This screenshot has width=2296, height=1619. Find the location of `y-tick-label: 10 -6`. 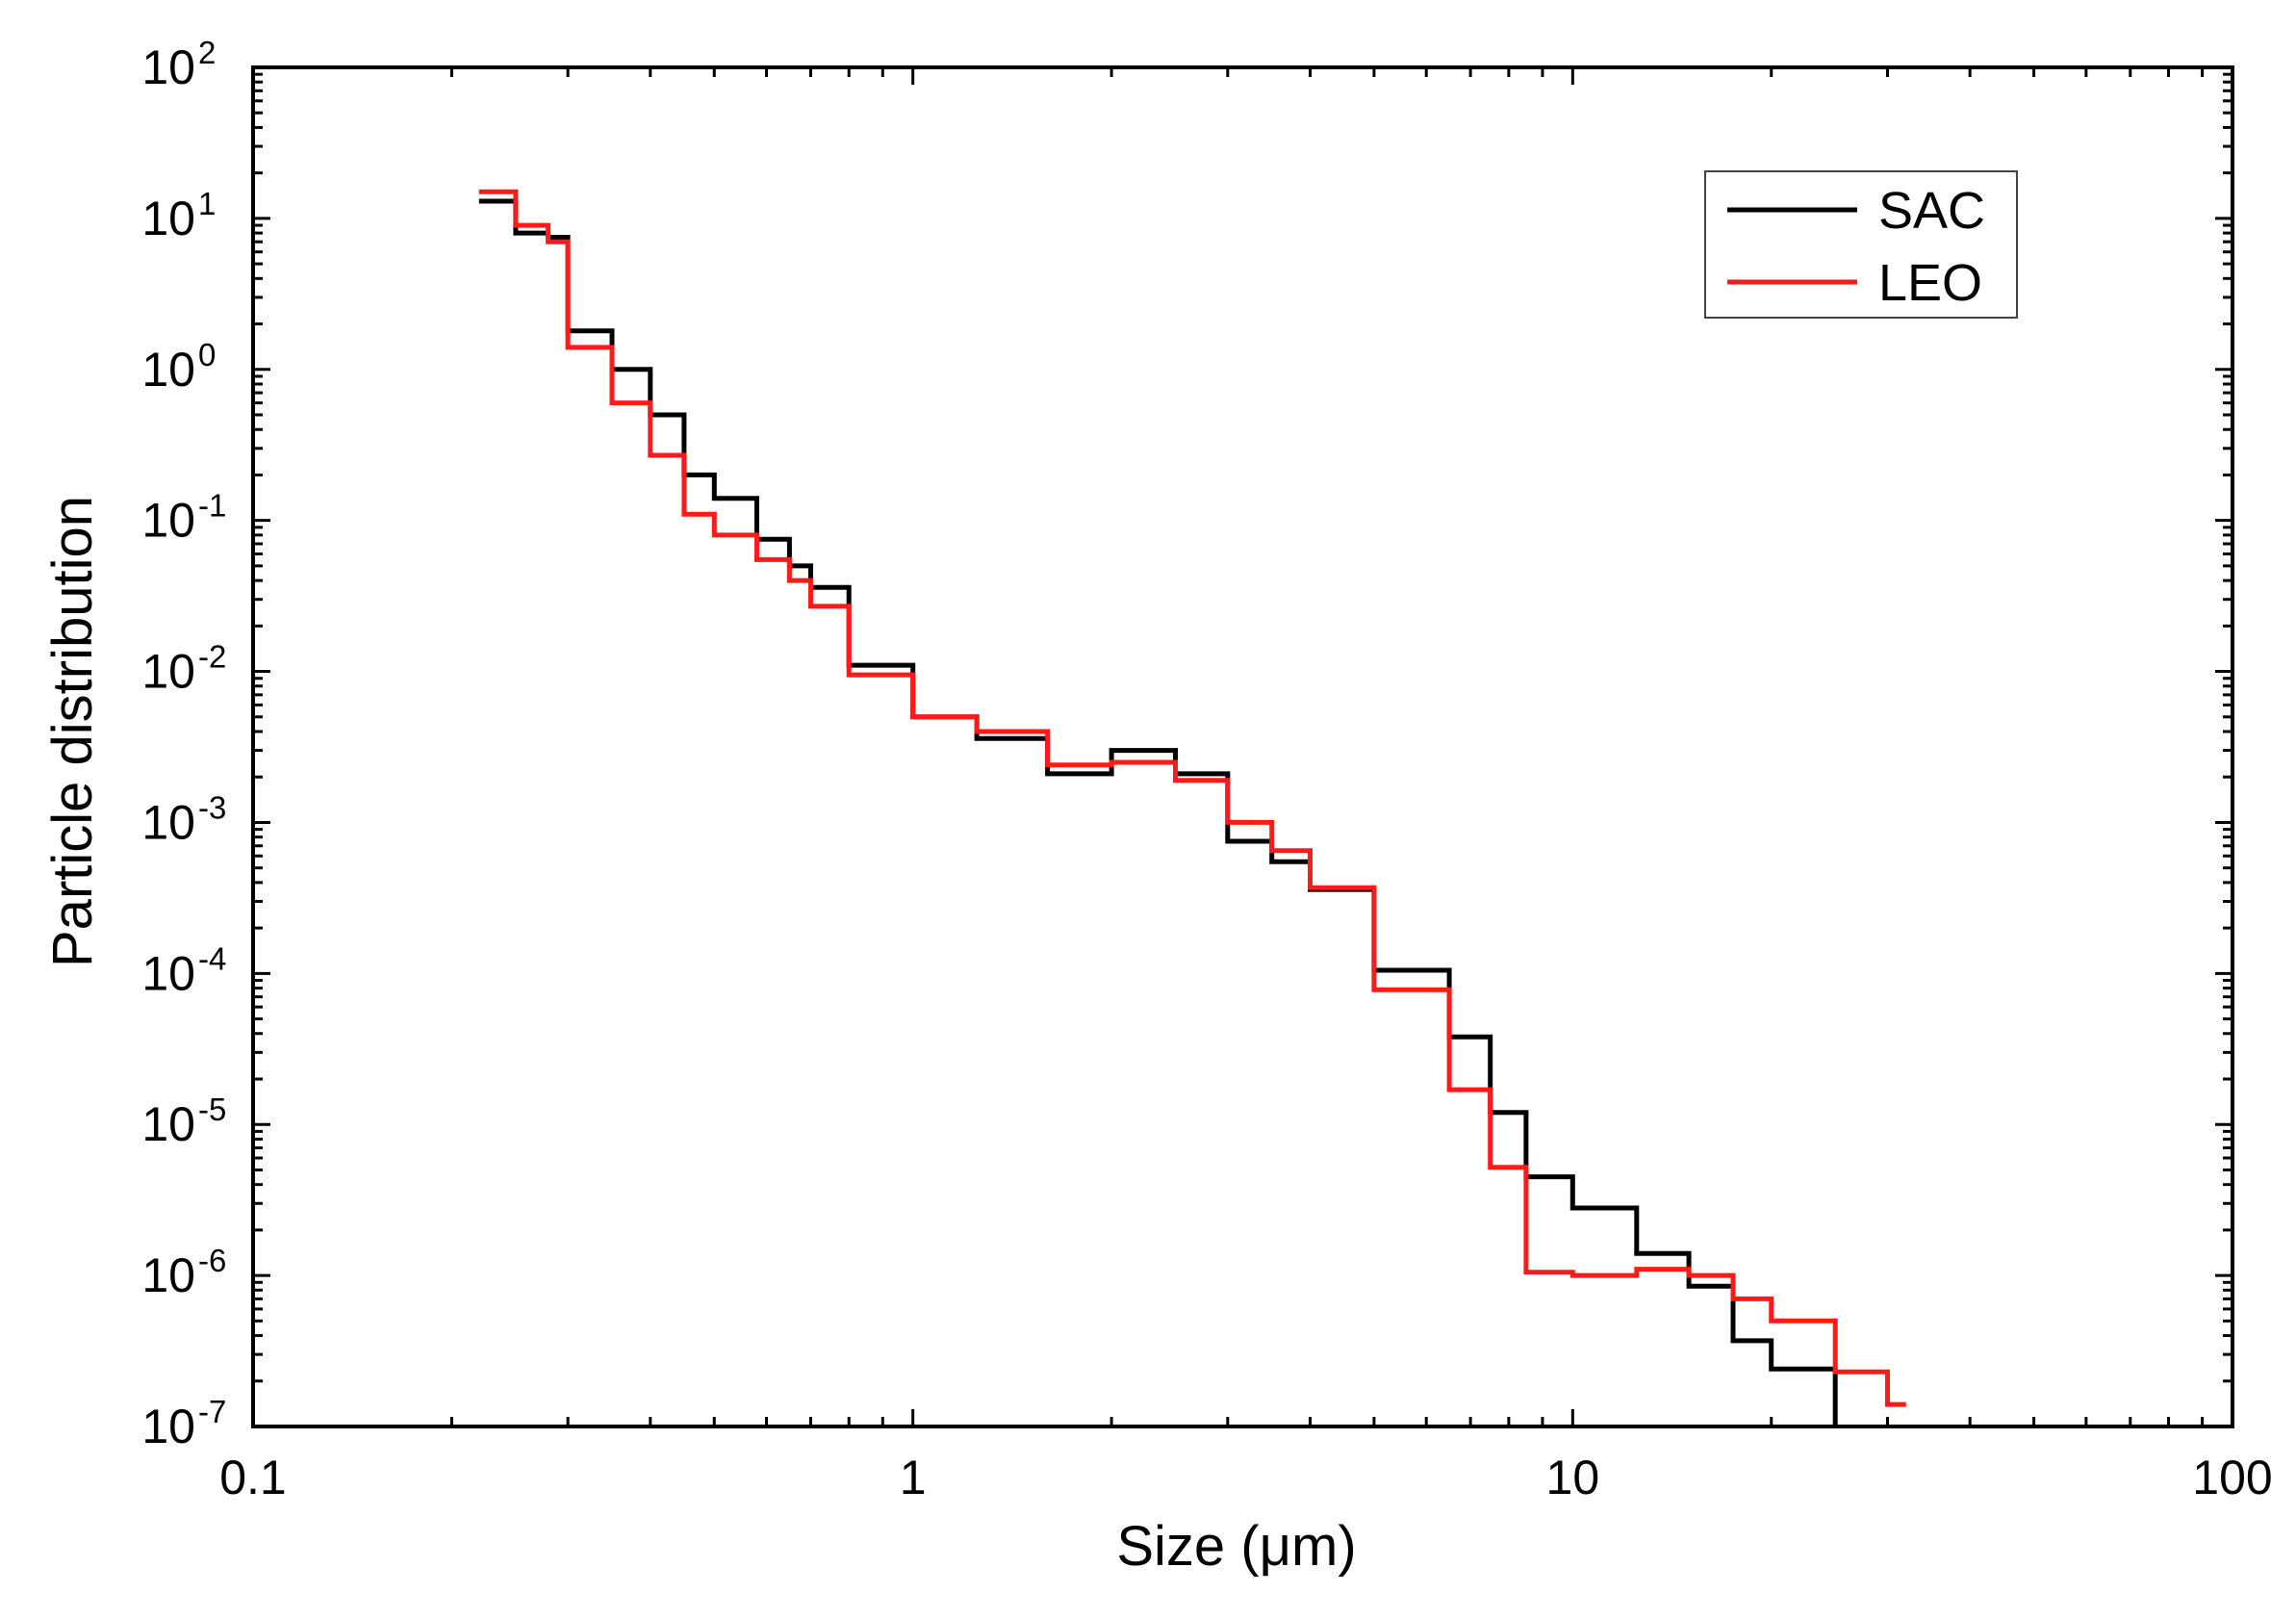

y-tick-label: 10 -6 is located at coordinates (183, 1272).